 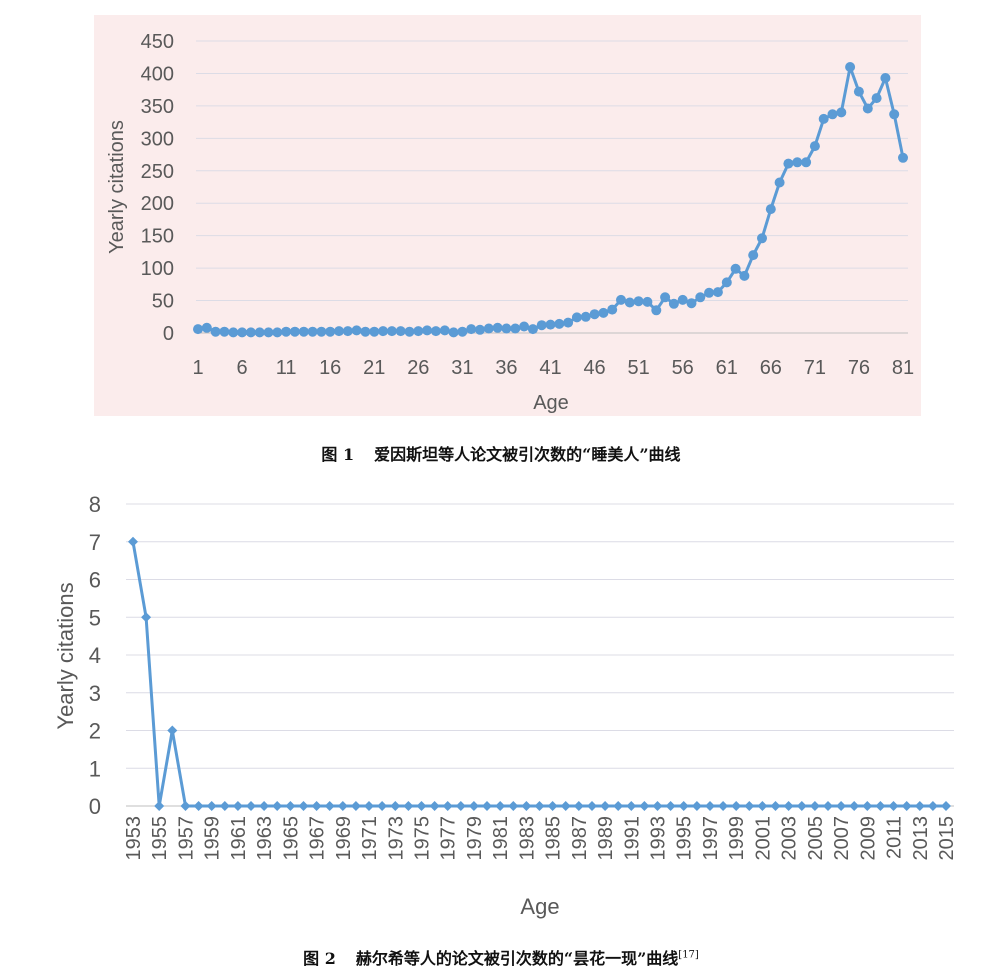 What do you see at coordinates (134, 838) in the screenshot?
I see `figure-2-x-tick-label: 1953` at bounding box center [134, 838].